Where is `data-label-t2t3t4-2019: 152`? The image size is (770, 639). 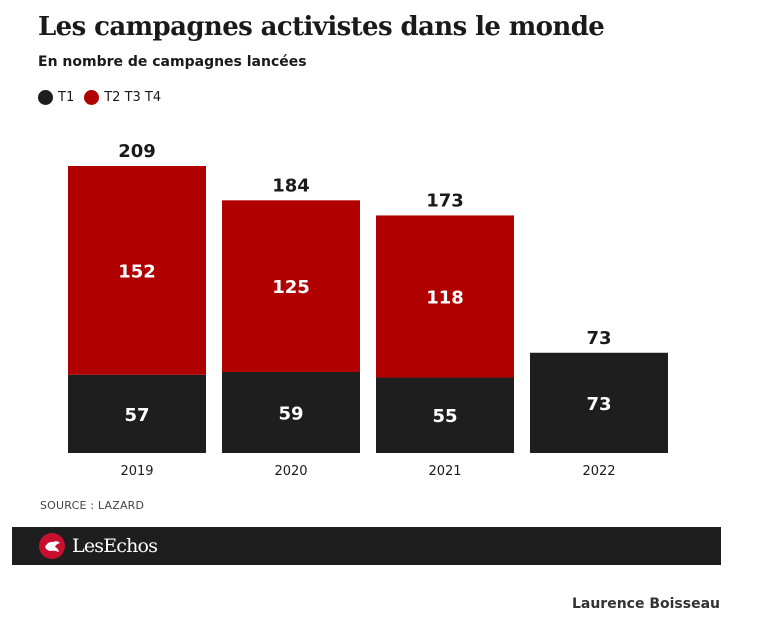 data-label-t2t3t4-2019: 152 is located at coordinates (137, 271).